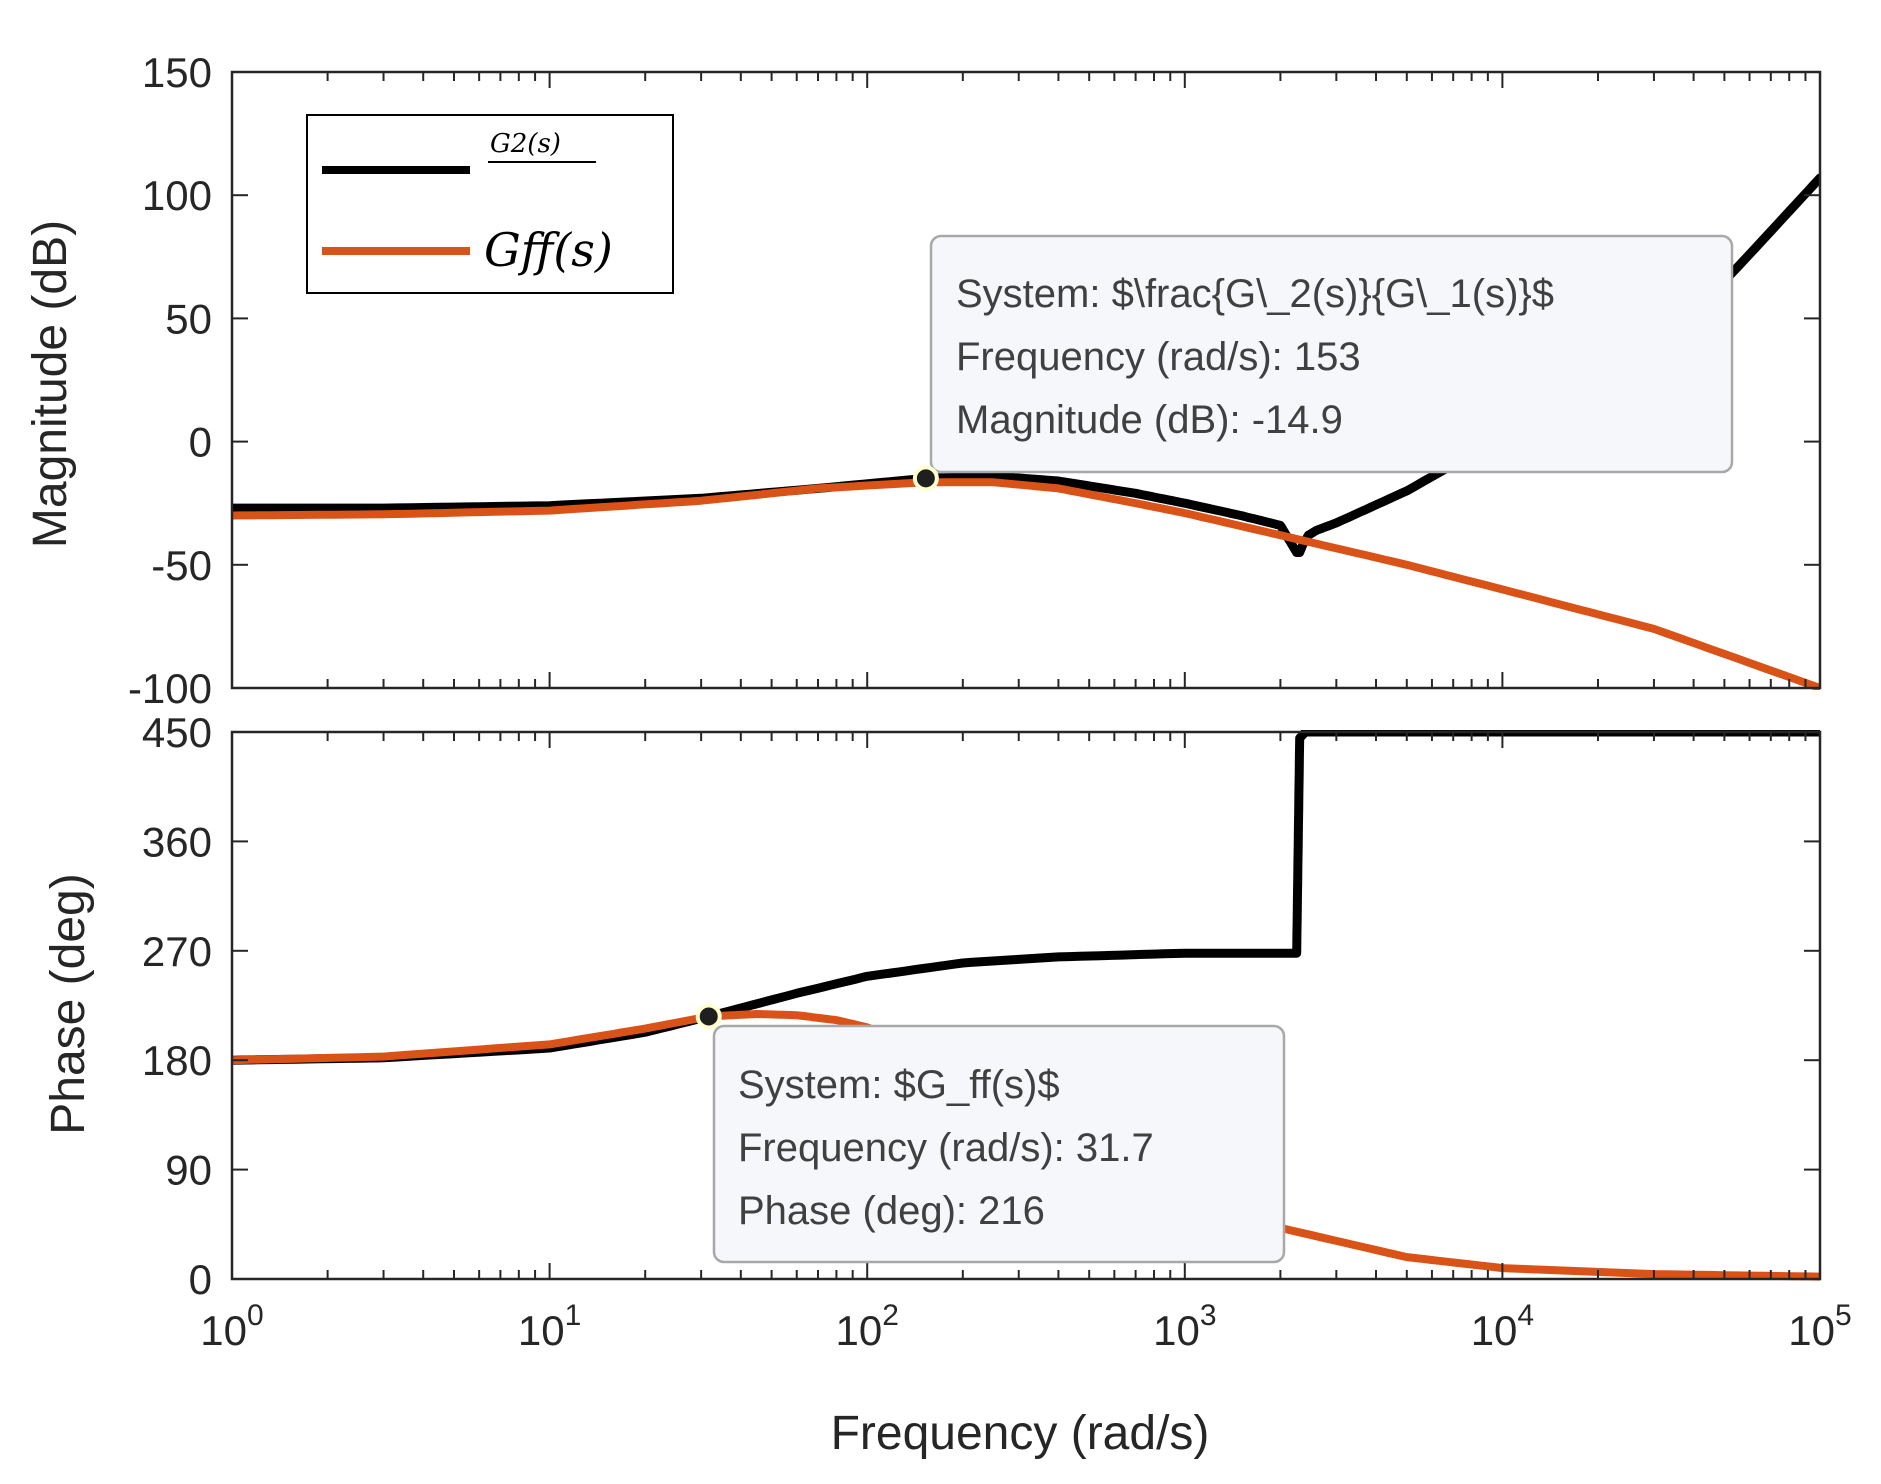 The height and width of the screenshot is (1484, 1881). What do you see at coordinates (50, 384) in the screenshot?
I see `magnitude-axis-title: Magnitude (dB)` at bounding box center [50, 384].